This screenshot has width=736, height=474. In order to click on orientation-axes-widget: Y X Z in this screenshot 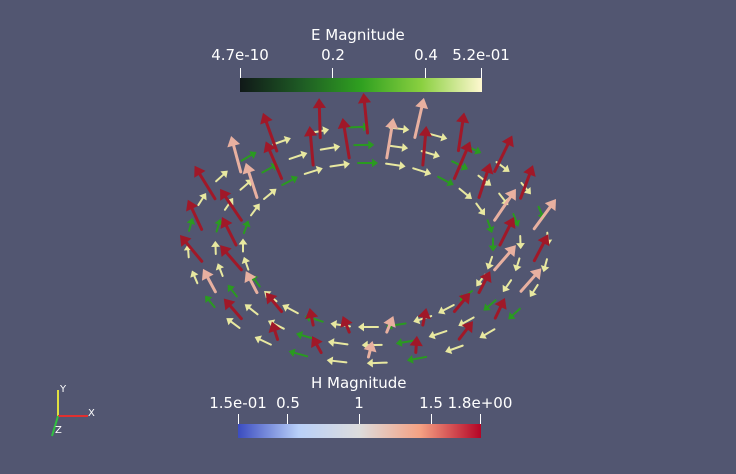, I will do `click(73, 410)`.